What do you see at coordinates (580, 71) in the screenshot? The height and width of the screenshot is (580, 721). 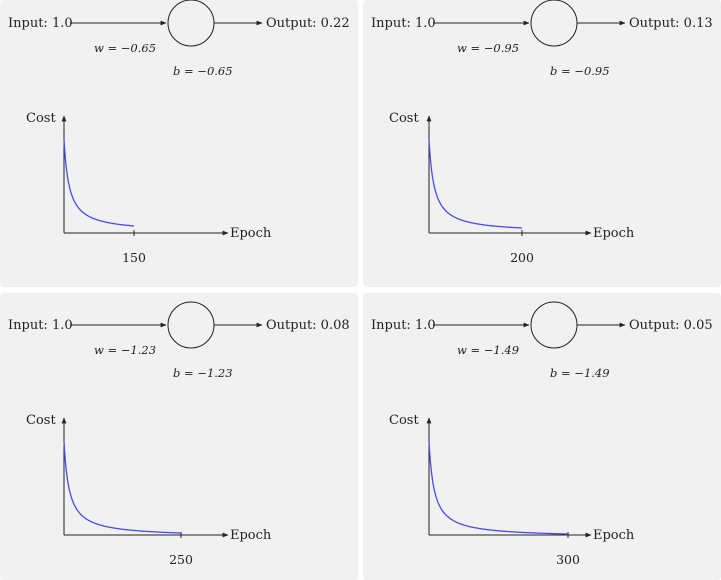 I see `bias-label: b = −0.95` at bounding box center [580, 71].